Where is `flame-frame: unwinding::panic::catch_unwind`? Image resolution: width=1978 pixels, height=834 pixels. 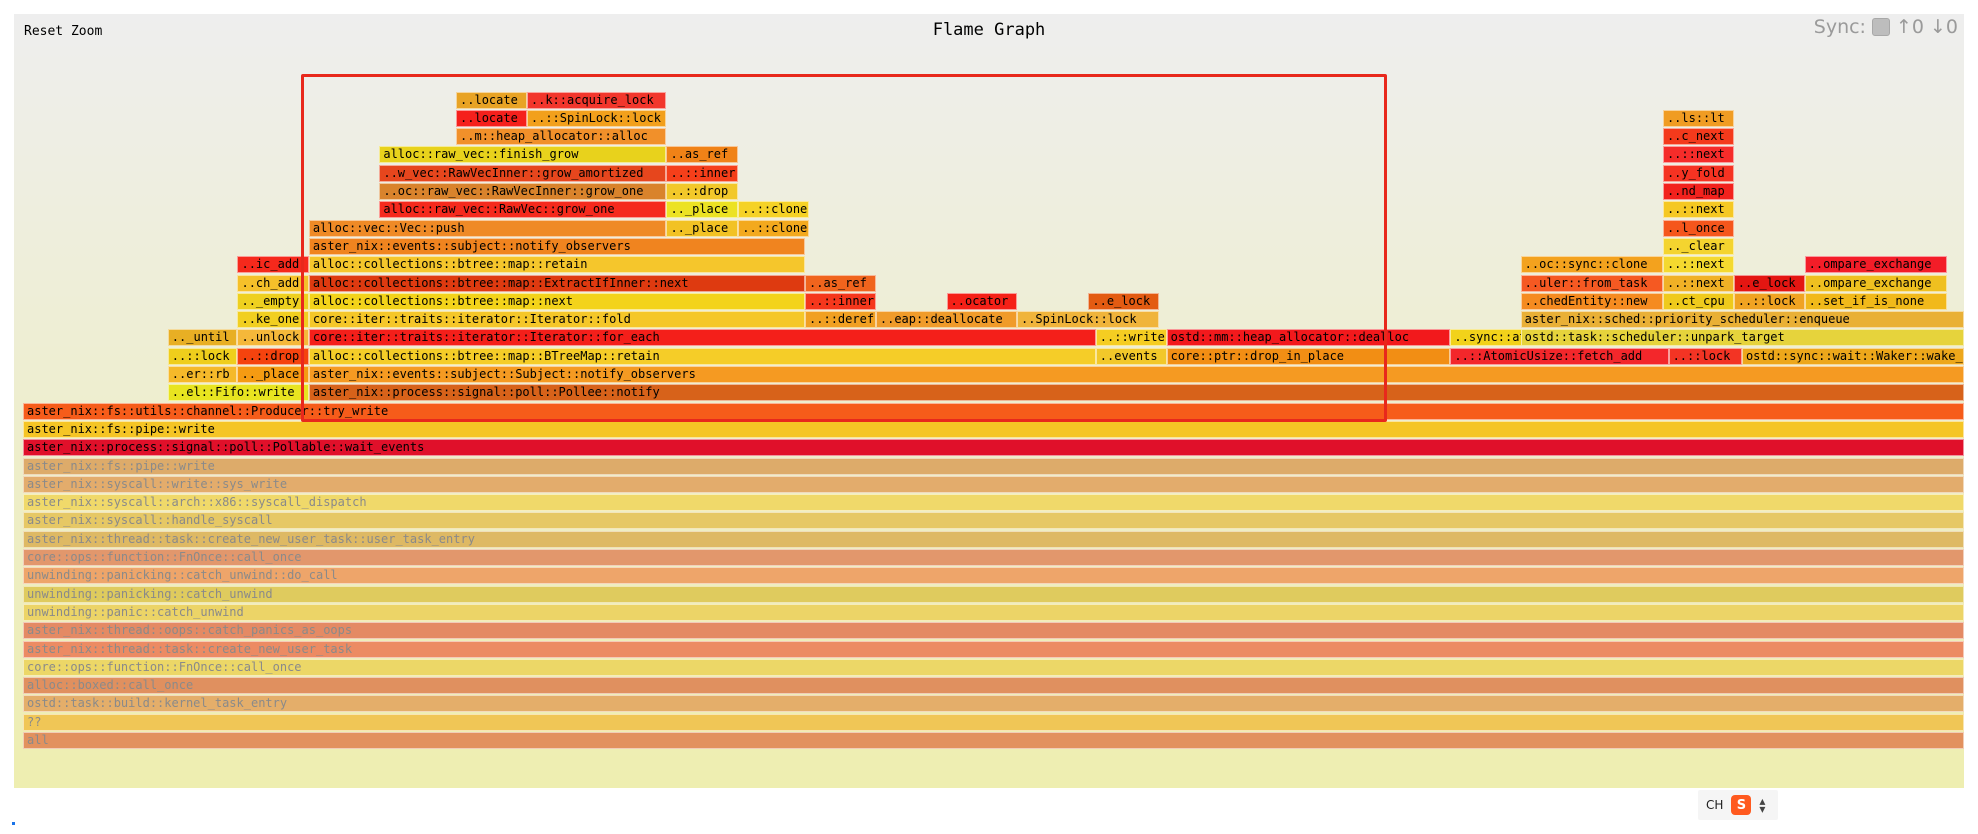 flame-frame: unwinding::panic::catch_unwind is located at coordinates (993, 612).